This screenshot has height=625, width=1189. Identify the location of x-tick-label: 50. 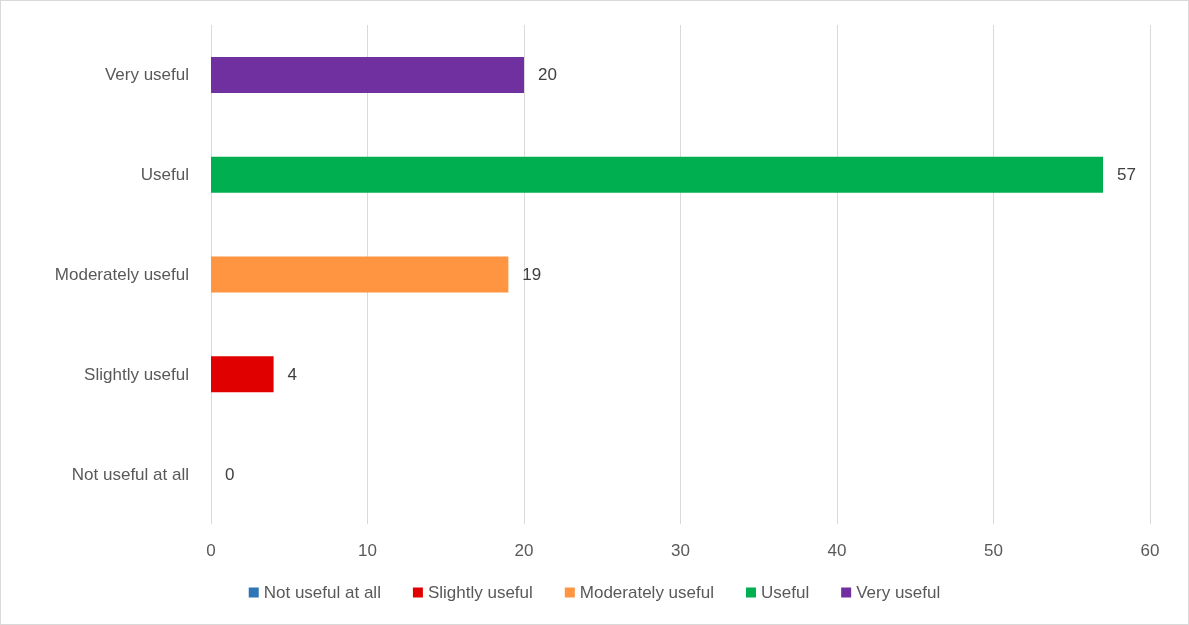
(993, 550).